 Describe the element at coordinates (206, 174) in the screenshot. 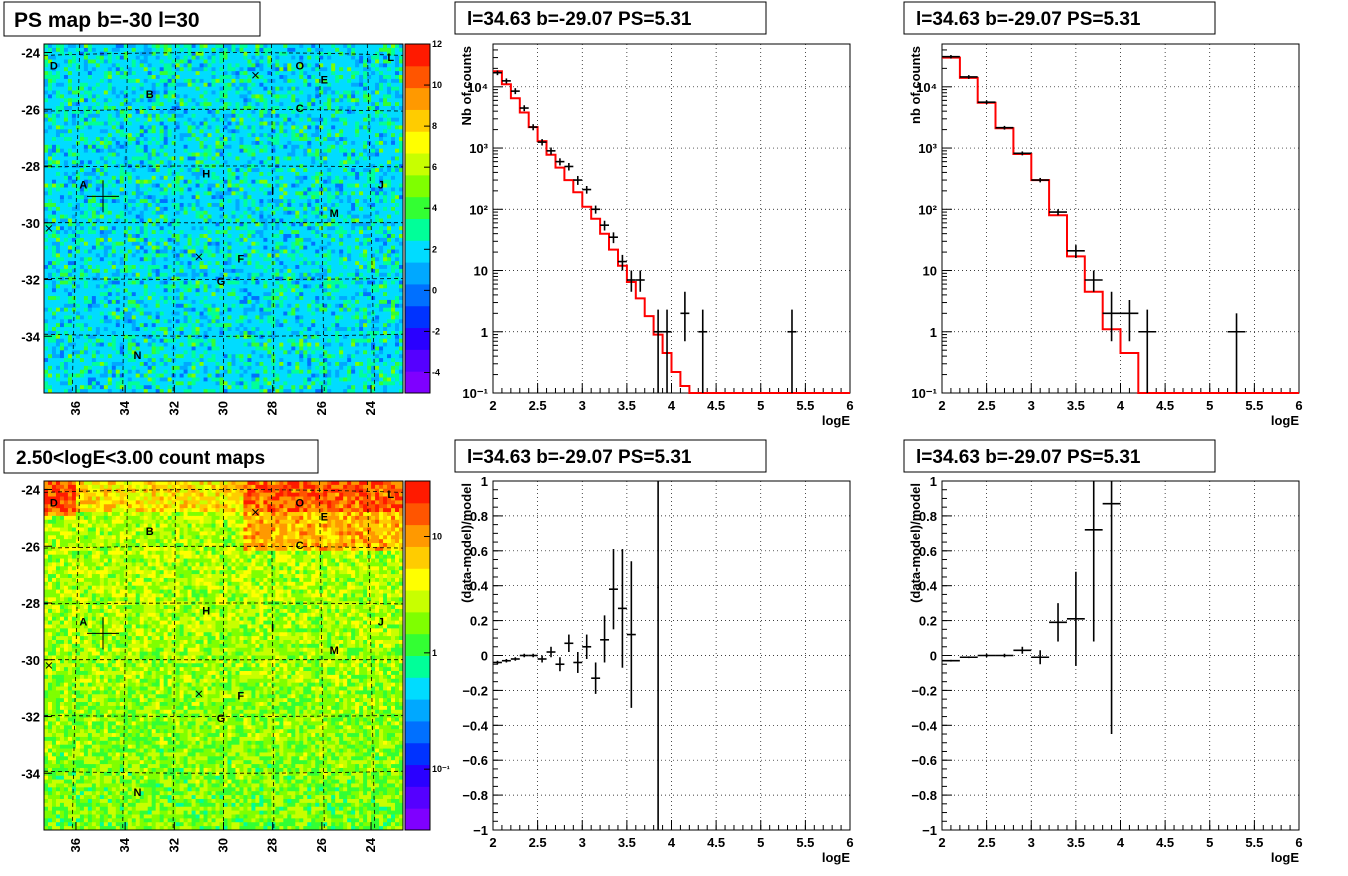

I see `source-label: H` at that location.